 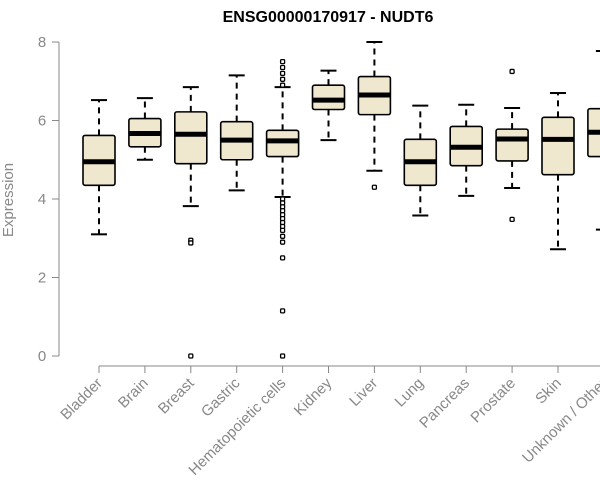 I want to click on x-tick-label: Breast, so click(x=176, y=395).